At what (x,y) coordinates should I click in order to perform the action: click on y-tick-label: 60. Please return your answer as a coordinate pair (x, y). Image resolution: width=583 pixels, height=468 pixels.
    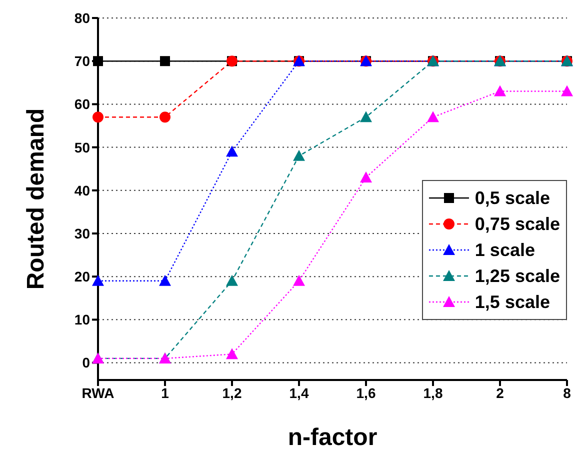
    Looking at the image, I should click on (82, 104).